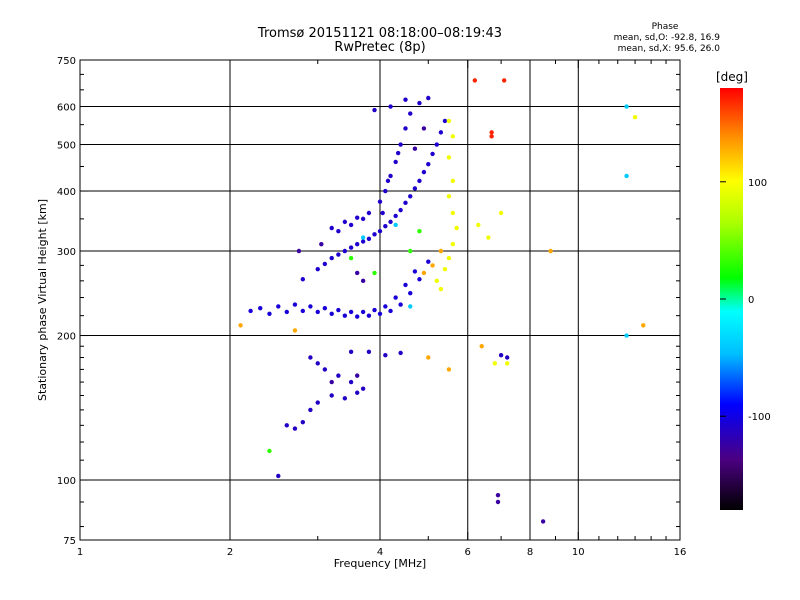 This screenshot has height=600, width=800. Describe the element at coordinates (380, 563) in the screenshot. I see `x-axis-label: Frequency [MHz]` at that location.